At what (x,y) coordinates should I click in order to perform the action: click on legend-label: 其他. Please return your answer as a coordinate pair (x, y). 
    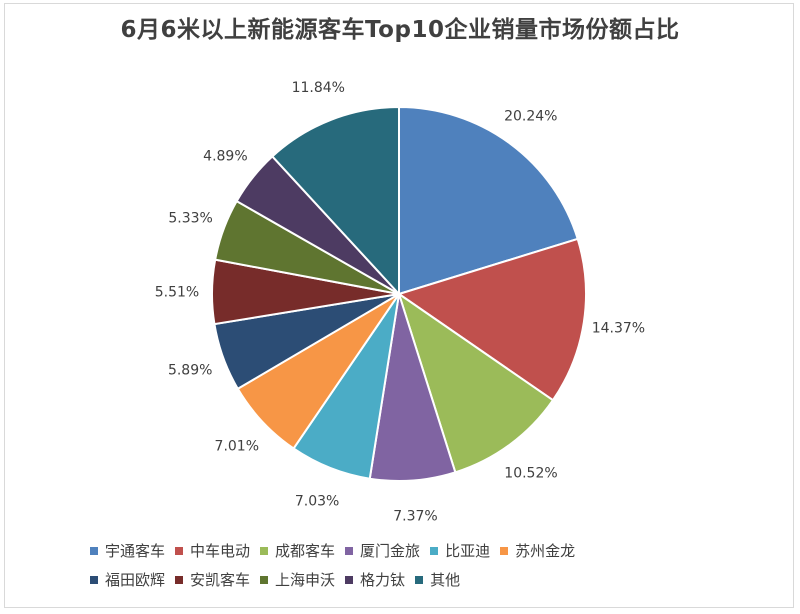
    Looking at the image, I should click on (445, 580).